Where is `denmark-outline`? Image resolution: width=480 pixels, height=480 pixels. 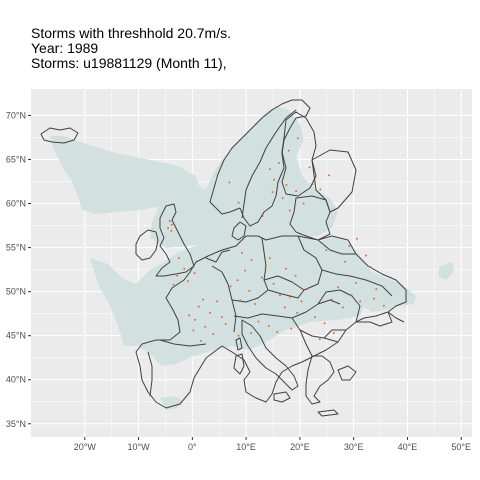 denmark-outline is located at coordinates (239, 231).